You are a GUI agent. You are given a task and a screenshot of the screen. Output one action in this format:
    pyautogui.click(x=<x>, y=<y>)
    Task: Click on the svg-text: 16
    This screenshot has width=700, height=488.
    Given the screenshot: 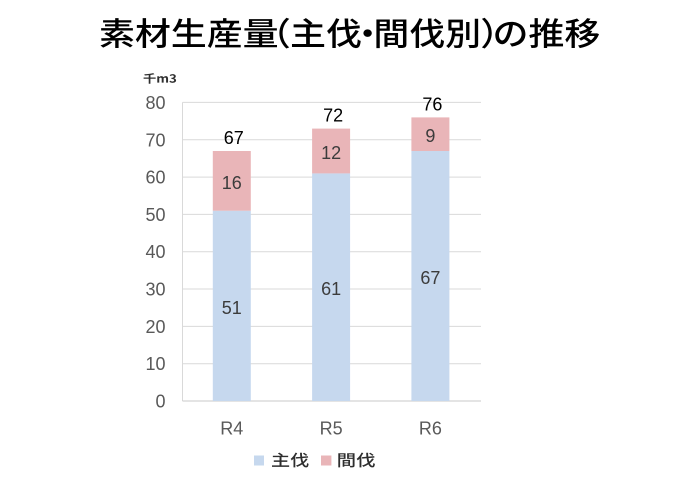 What is the action you would take?
    pyautogui.click(x=232, y=183)
    